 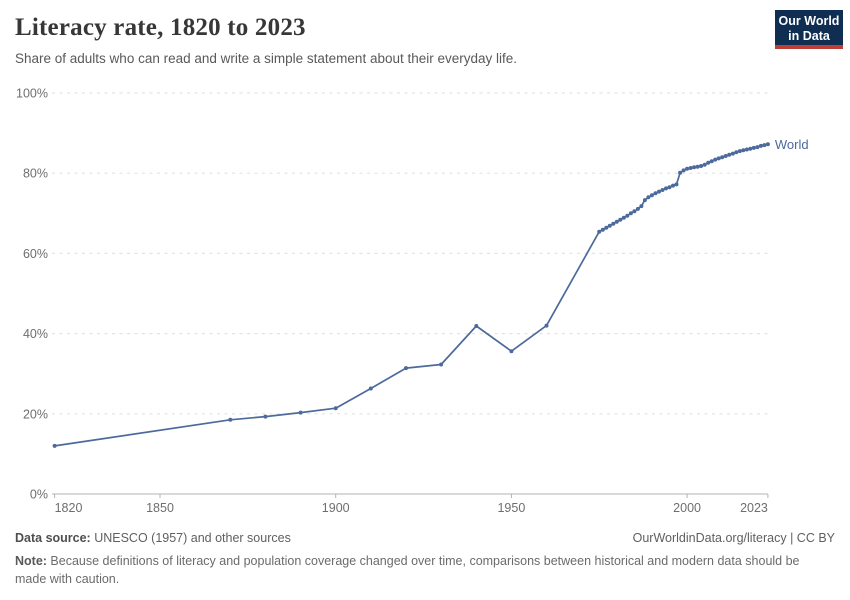 I want to click on x-tick-label: 2023, so click(x=754, y=508).